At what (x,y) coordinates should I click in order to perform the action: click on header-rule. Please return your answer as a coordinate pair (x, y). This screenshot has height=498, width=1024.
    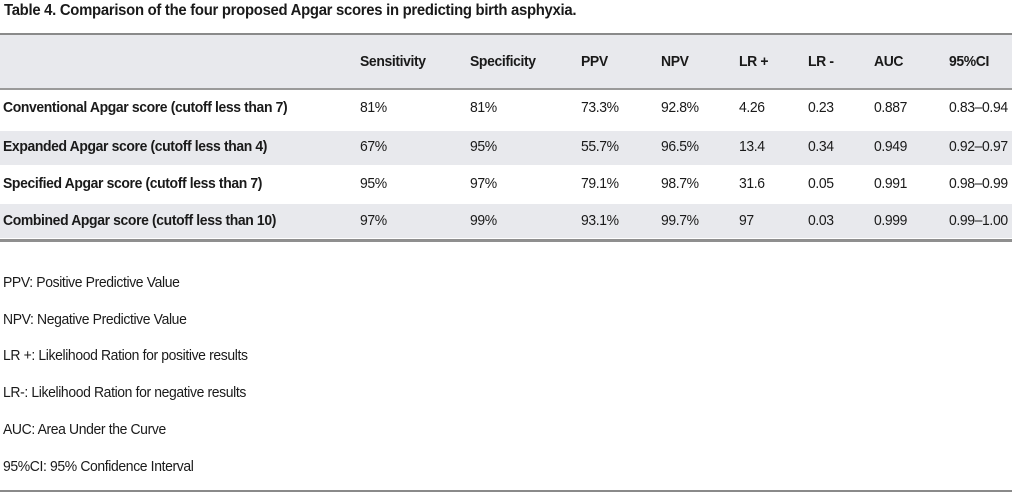
    Looking at the image, I should click on (506, 89).